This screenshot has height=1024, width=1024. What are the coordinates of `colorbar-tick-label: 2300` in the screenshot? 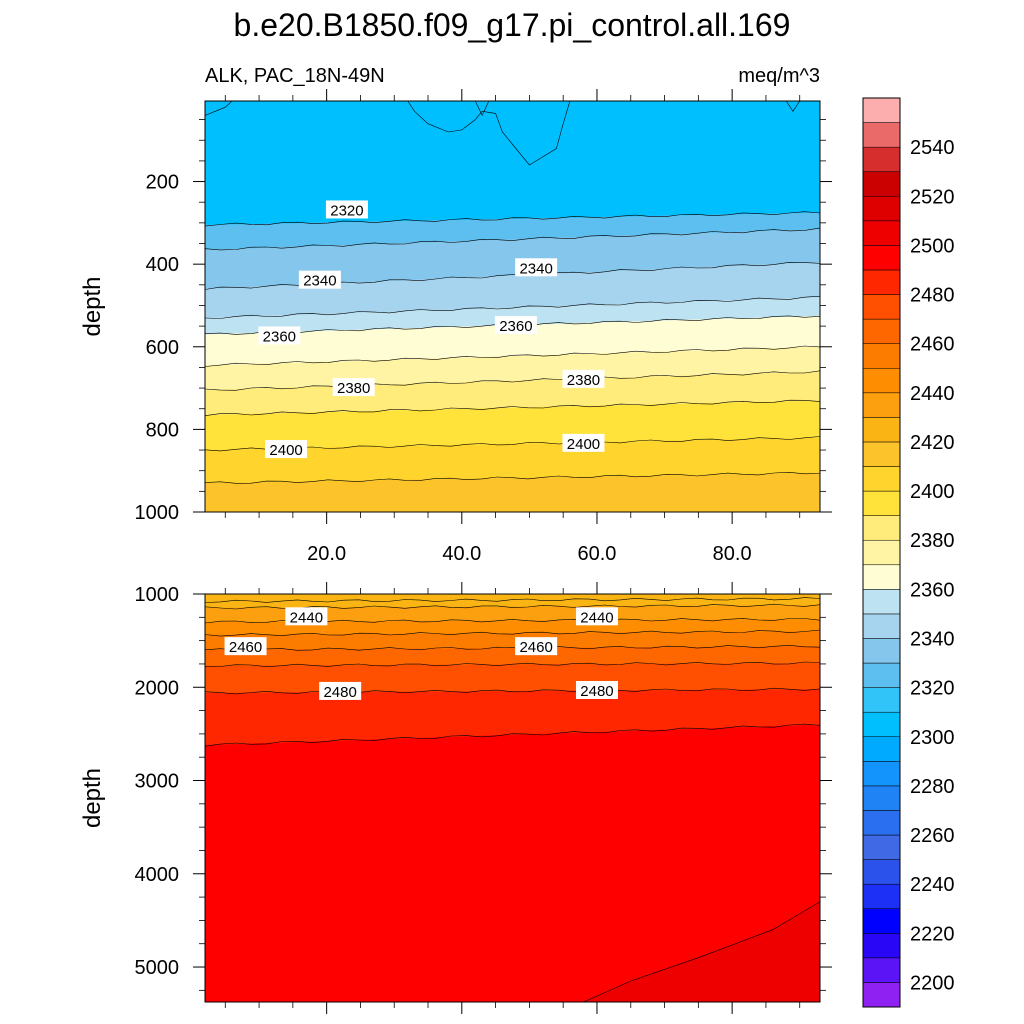 It's located at (932, 738).